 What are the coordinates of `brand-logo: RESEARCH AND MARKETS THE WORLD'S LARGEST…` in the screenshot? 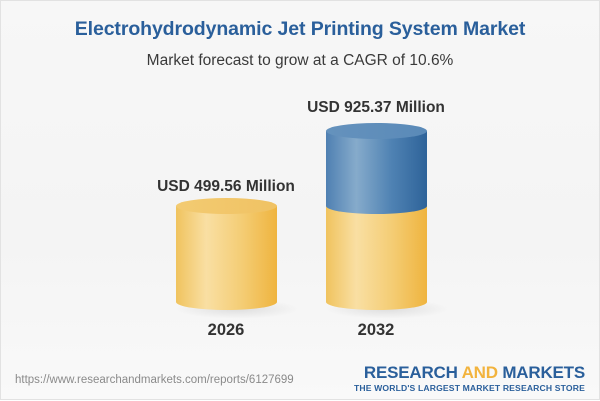 It's located at (469, 379).